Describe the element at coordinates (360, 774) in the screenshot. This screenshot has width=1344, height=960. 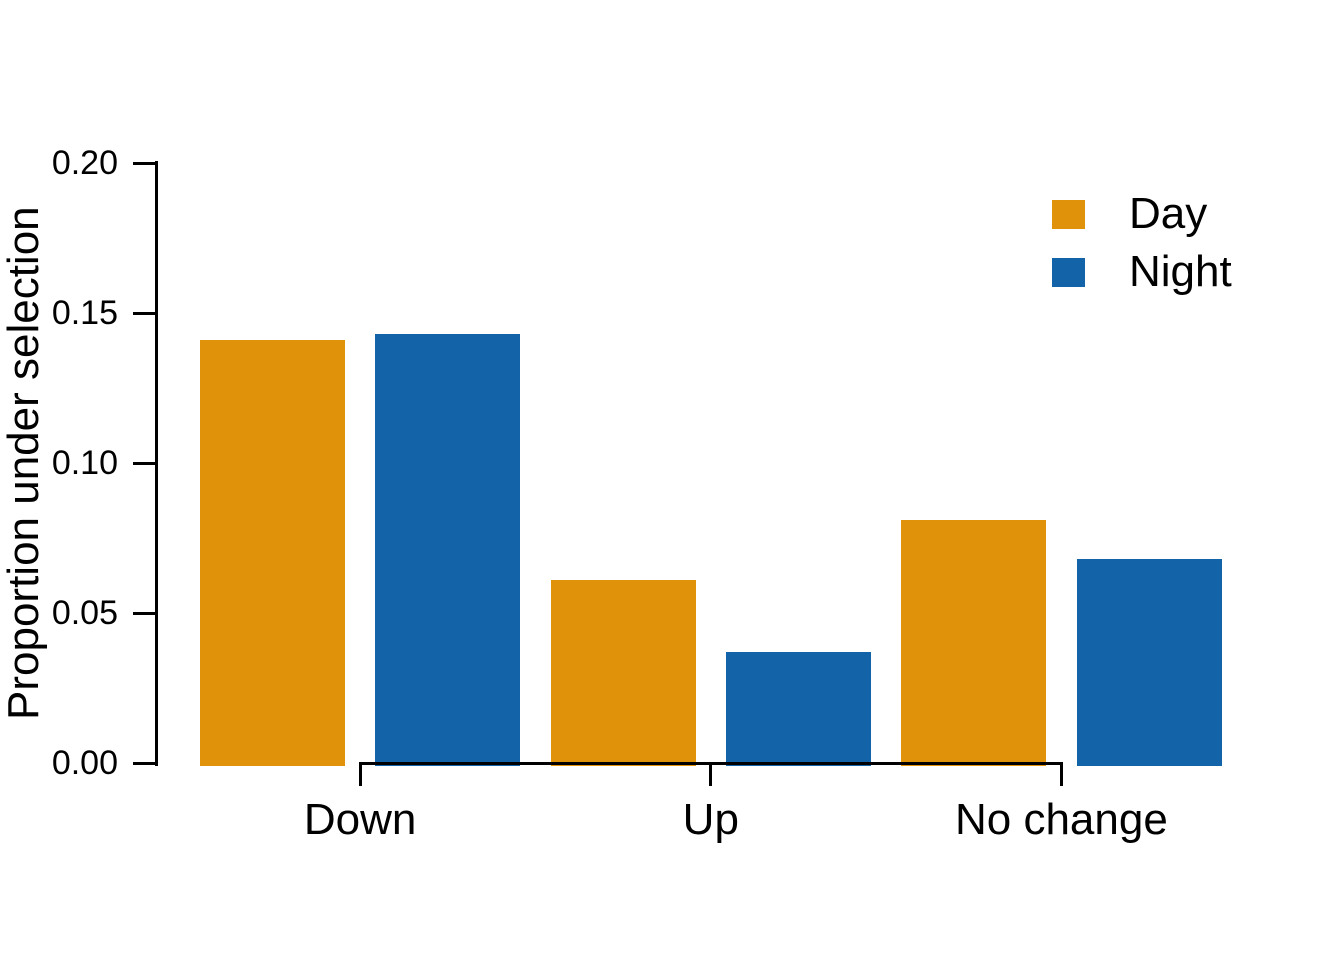
I see `x-tick-down` at that location.